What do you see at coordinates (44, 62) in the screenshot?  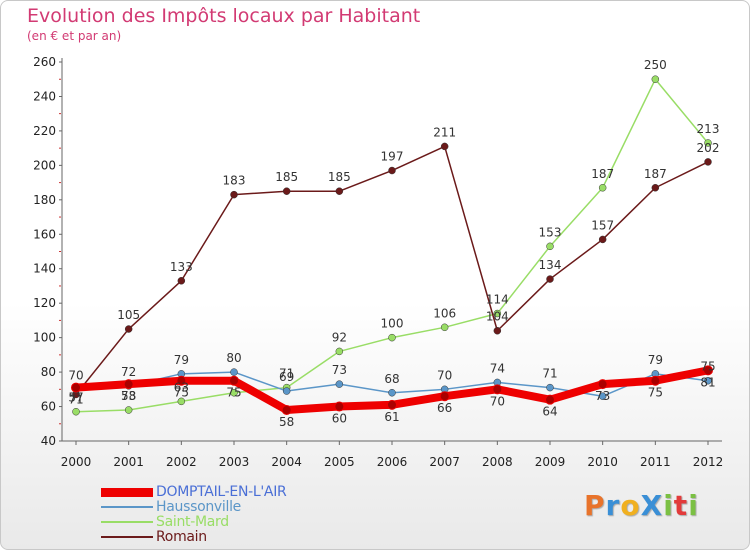 I see `y-tick-label: 260` at bounding box center [44, 62].